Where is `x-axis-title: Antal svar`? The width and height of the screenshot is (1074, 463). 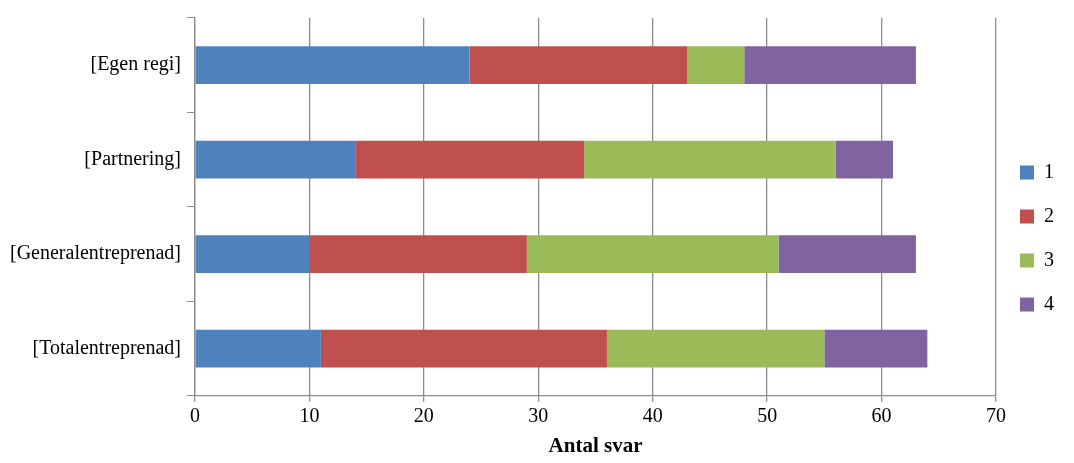 x-axis-title: Antal svar is located at coordinates (595, 444).